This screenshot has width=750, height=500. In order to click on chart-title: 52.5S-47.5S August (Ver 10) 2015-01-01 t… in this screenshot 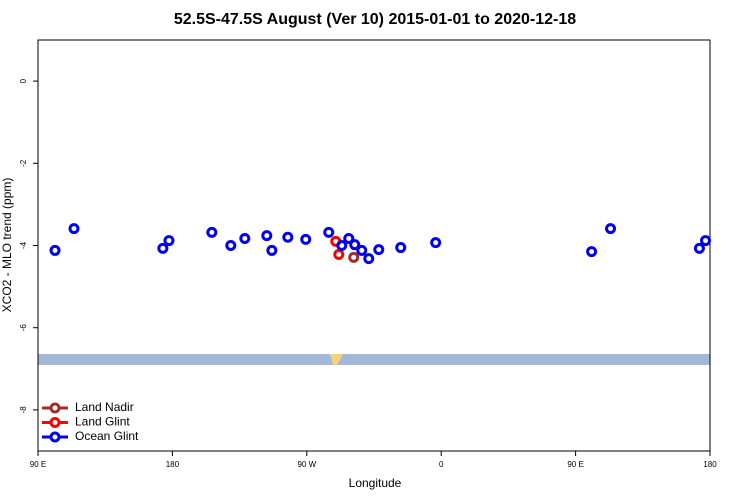, I will do `click(375, 19)`.